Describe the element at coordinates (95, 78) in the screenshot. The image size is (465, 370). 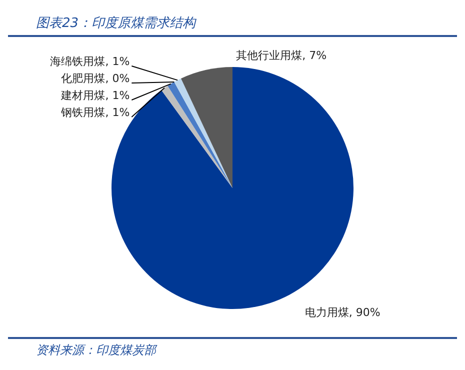
I see `legend-label: 化肥用煤, 0%` at that location.